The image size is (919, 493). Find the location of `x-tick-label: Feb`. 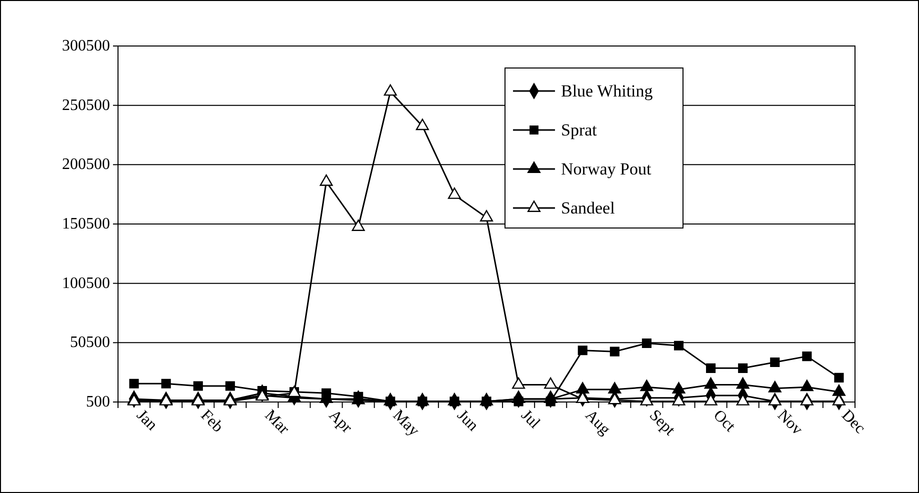

x-tick-label: Feb is located at coordinates (211, 421).